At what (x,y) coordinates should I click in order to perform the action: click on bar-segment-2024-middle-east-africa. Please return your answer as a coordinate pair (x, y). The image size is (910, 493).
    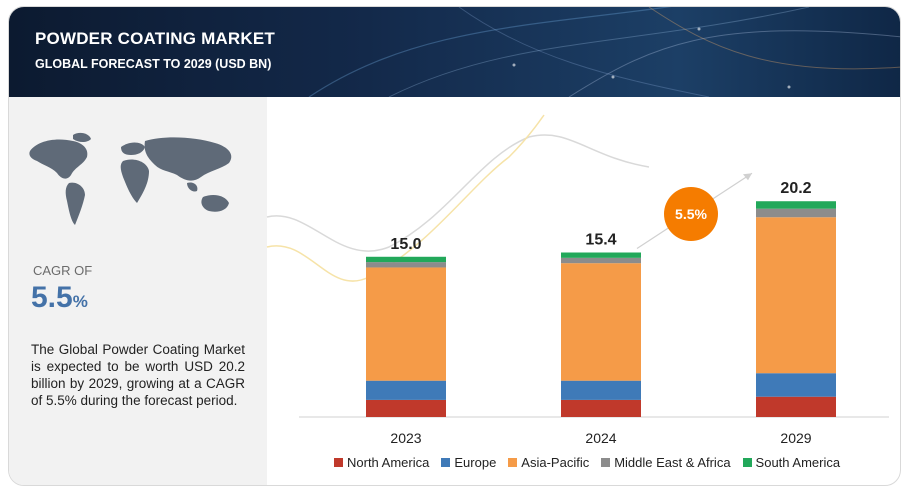
    Looking at the image, I should click on (601, 260).